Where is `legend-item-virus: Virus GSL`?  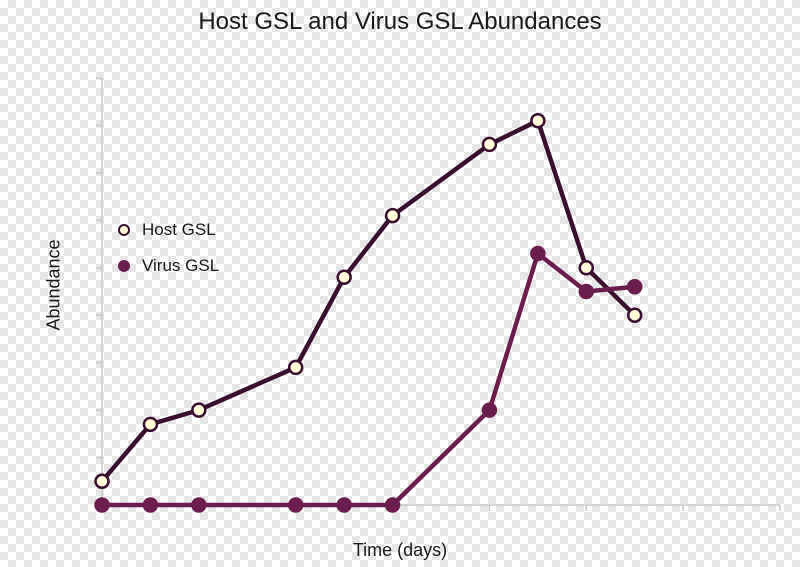
legend-item-virus: Virus GSL is located at coordinates (168, 266).